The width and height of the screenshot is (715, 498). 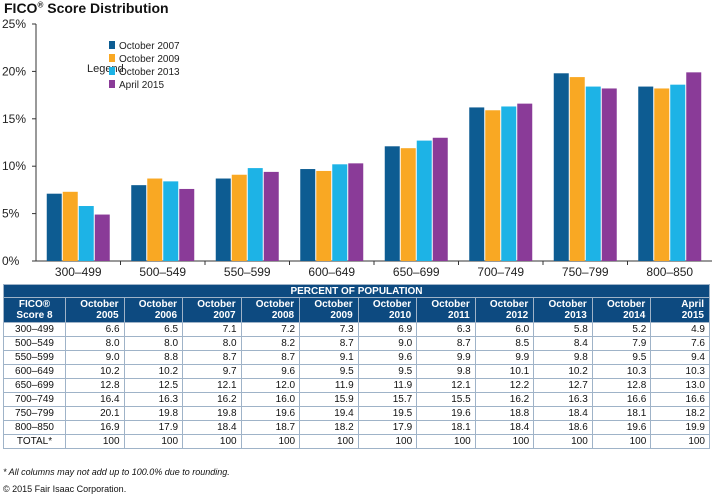 What do you see at coordinates (162, 272) in the screenshot?
I see `x-tick-label: 500–549` at bounding box center [162, 272].